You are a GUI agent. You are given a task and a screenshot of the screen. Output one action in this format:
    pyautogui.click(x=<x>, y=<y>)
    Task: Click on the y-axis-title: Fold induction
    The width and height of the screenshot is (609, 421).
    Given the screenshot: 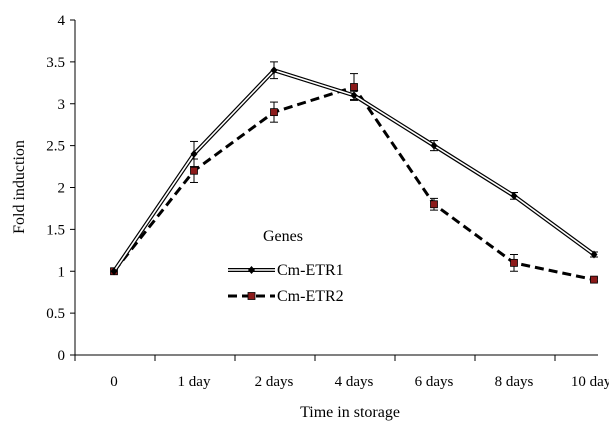 What is the action you would take?
    pyautogui.click(x=19, y=187)
    